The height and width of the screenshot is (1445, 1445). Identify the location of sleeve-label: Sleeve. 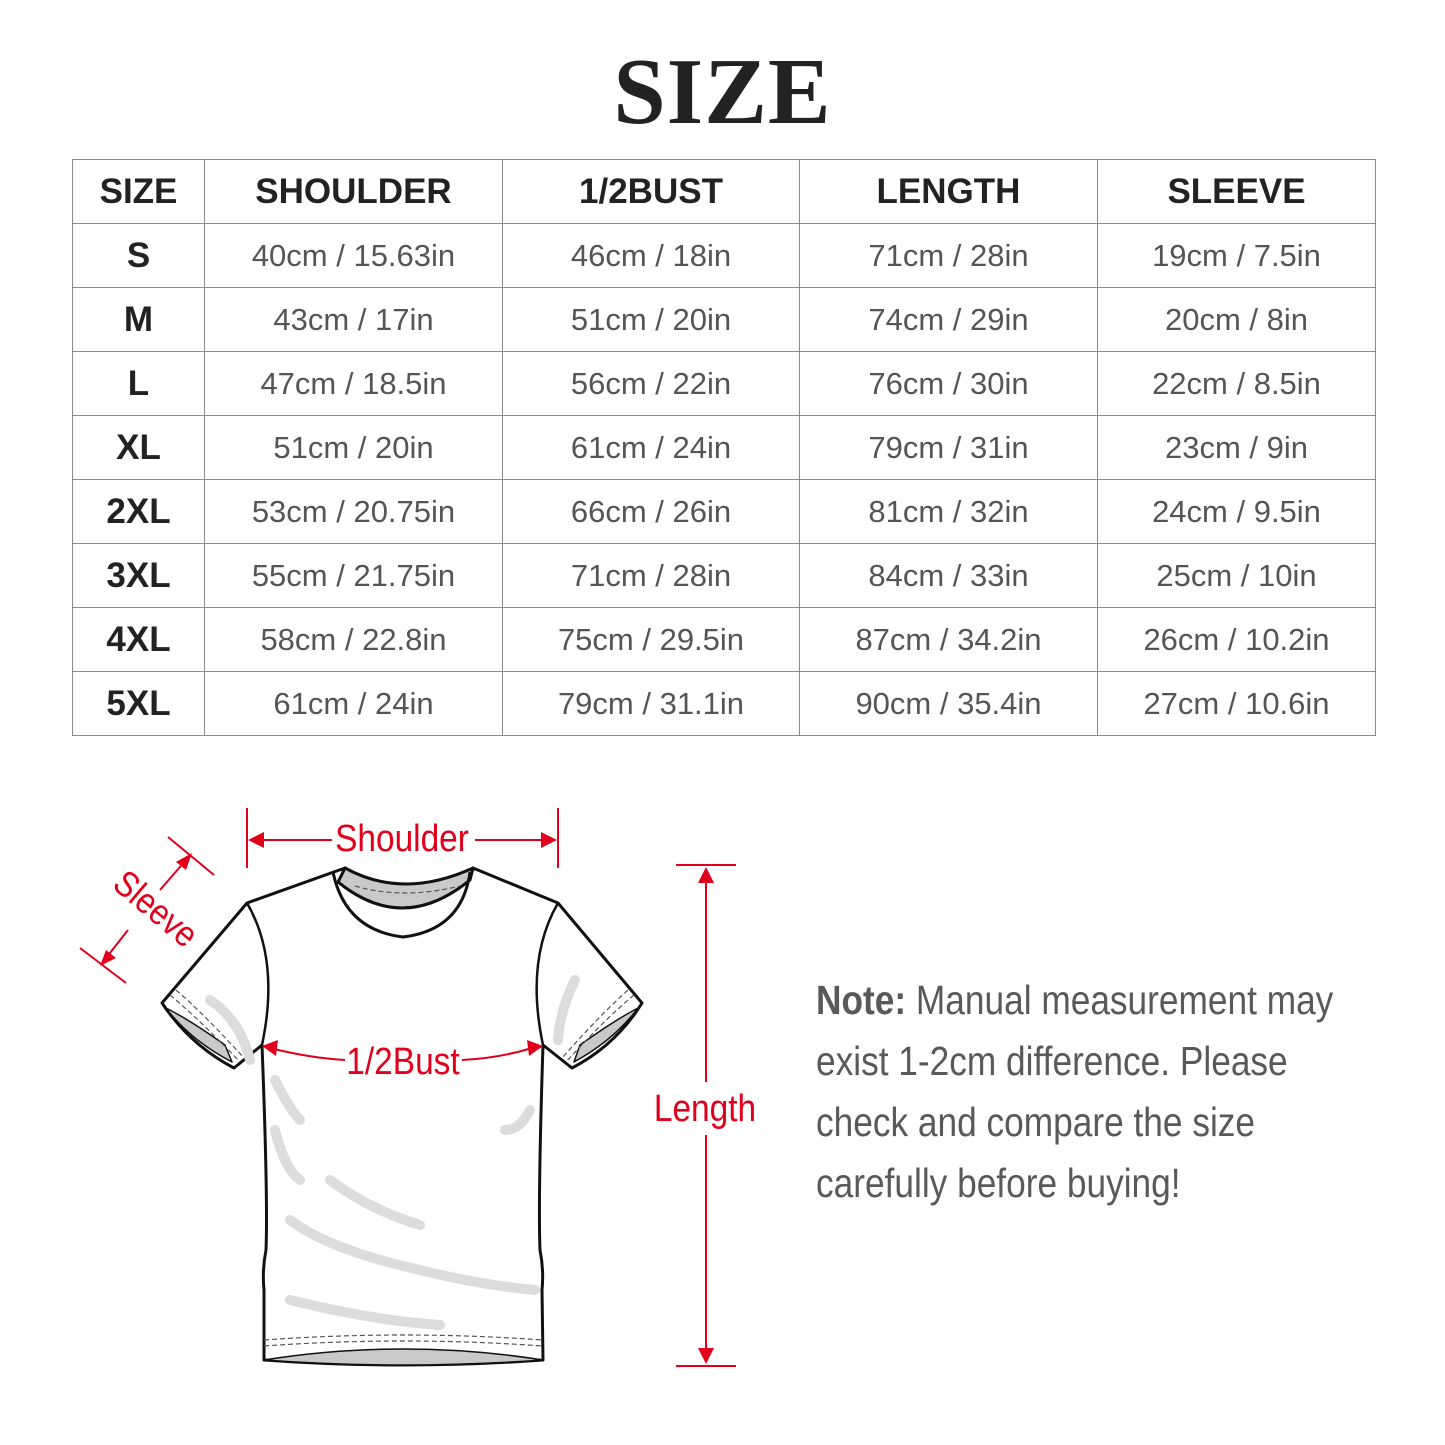
(155, 908).